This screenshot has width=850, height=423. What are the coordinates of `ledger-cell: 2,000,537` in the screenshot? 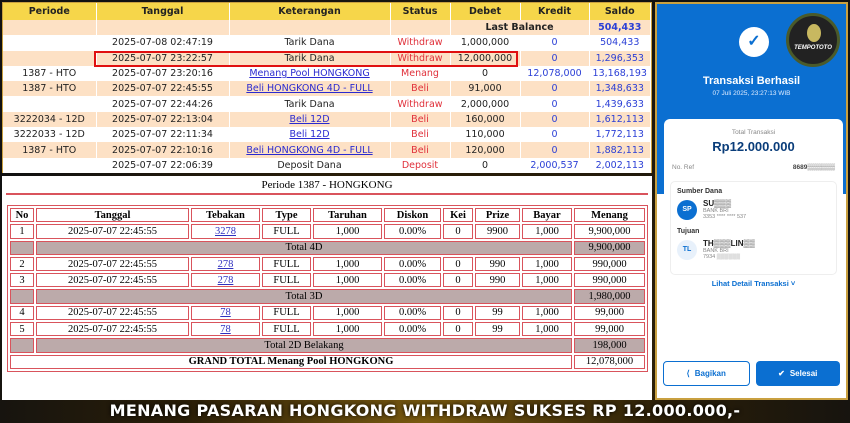 It's located at (555, 165).